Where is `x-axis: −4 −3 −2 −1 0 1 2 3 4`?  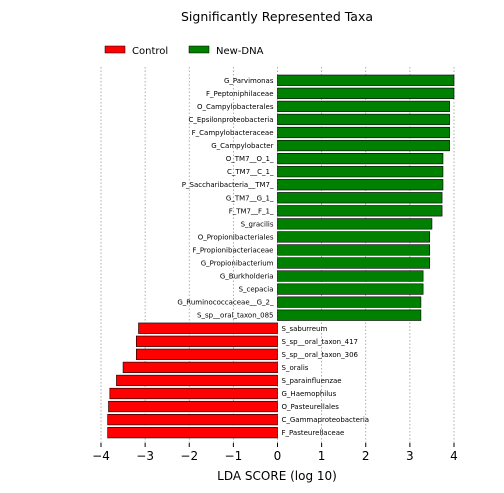 x-axis: −4 −3 −2 −1 0 1 2 3 4 is located at coordinates (275, 453).